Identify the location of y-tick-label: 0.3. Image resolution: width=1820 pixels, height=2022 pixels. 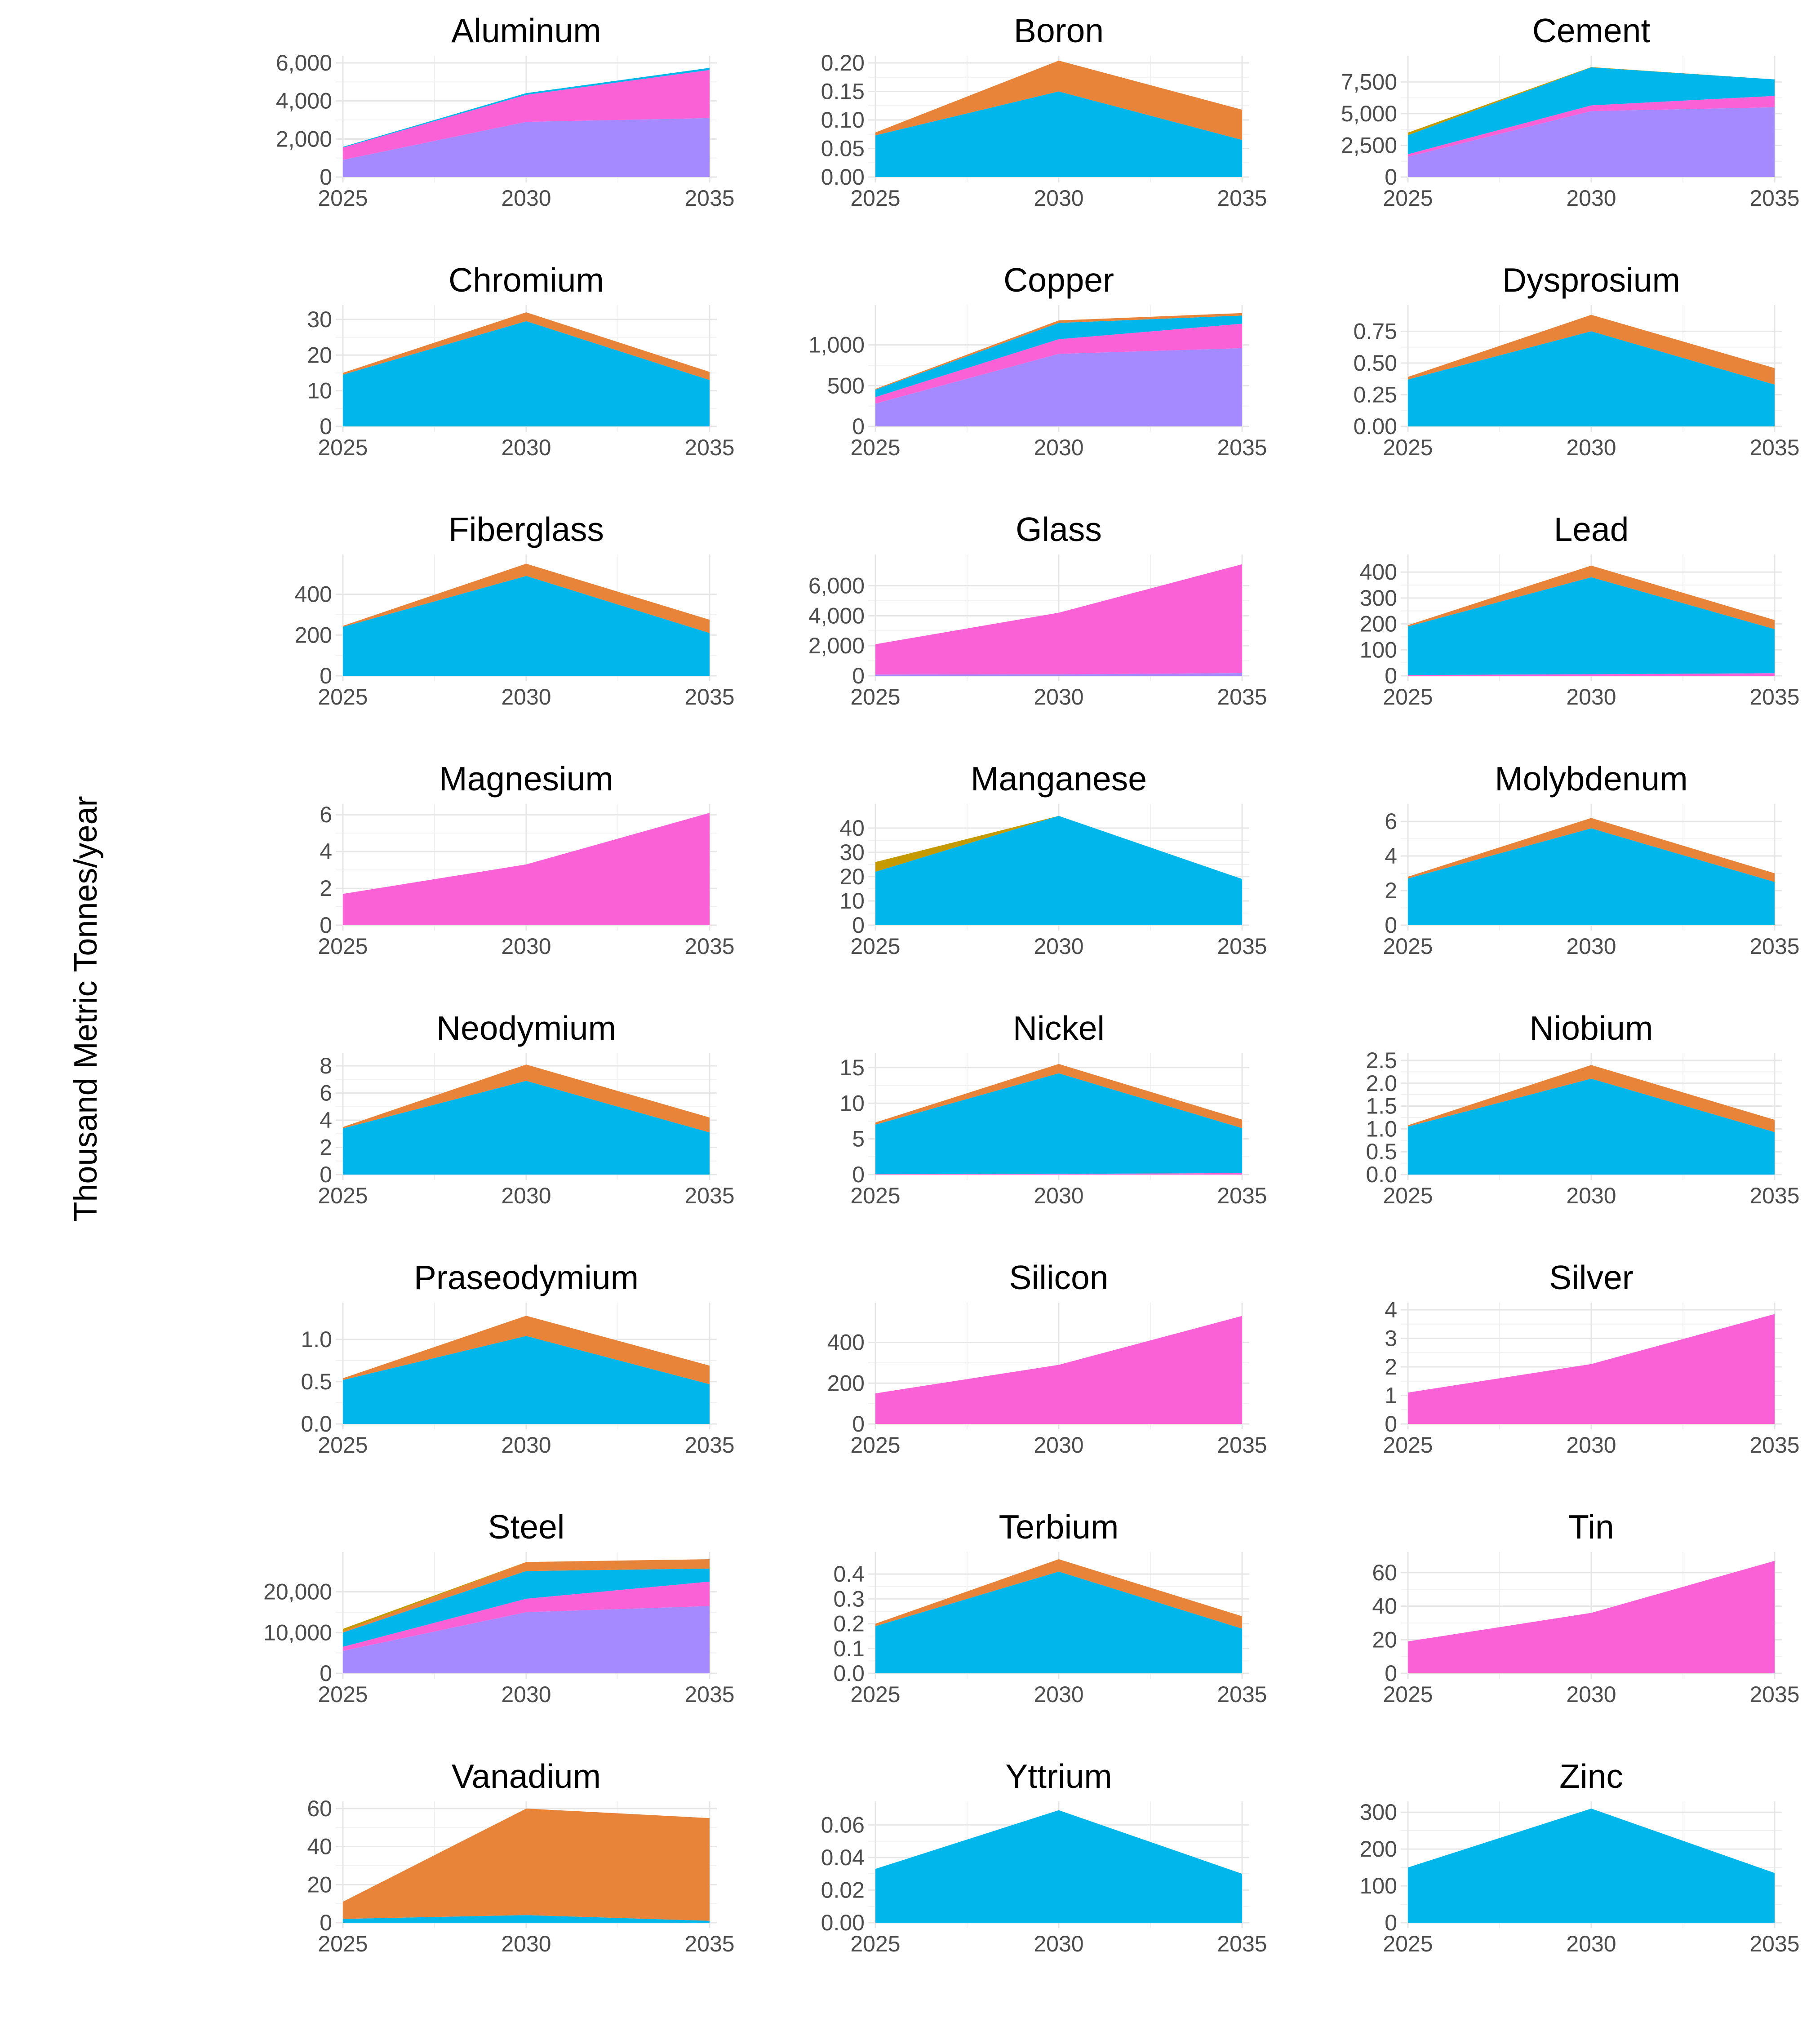
(849, 1598).